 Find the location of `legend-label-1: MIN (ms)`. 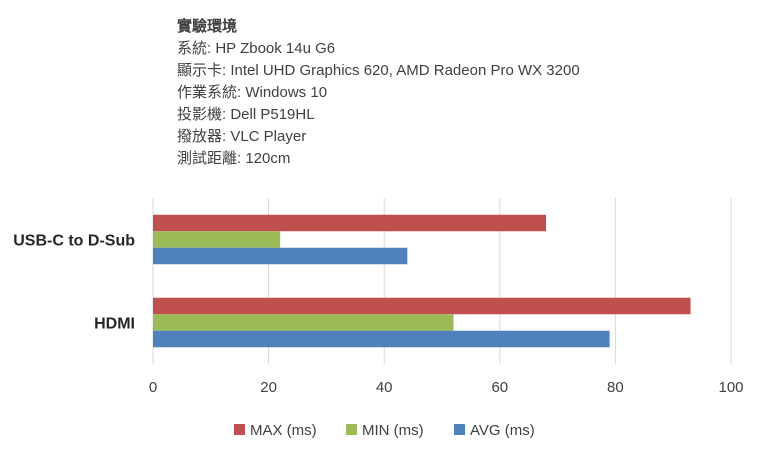

legend-label-1: MIN (ms) is located at coordinates (393, 430).